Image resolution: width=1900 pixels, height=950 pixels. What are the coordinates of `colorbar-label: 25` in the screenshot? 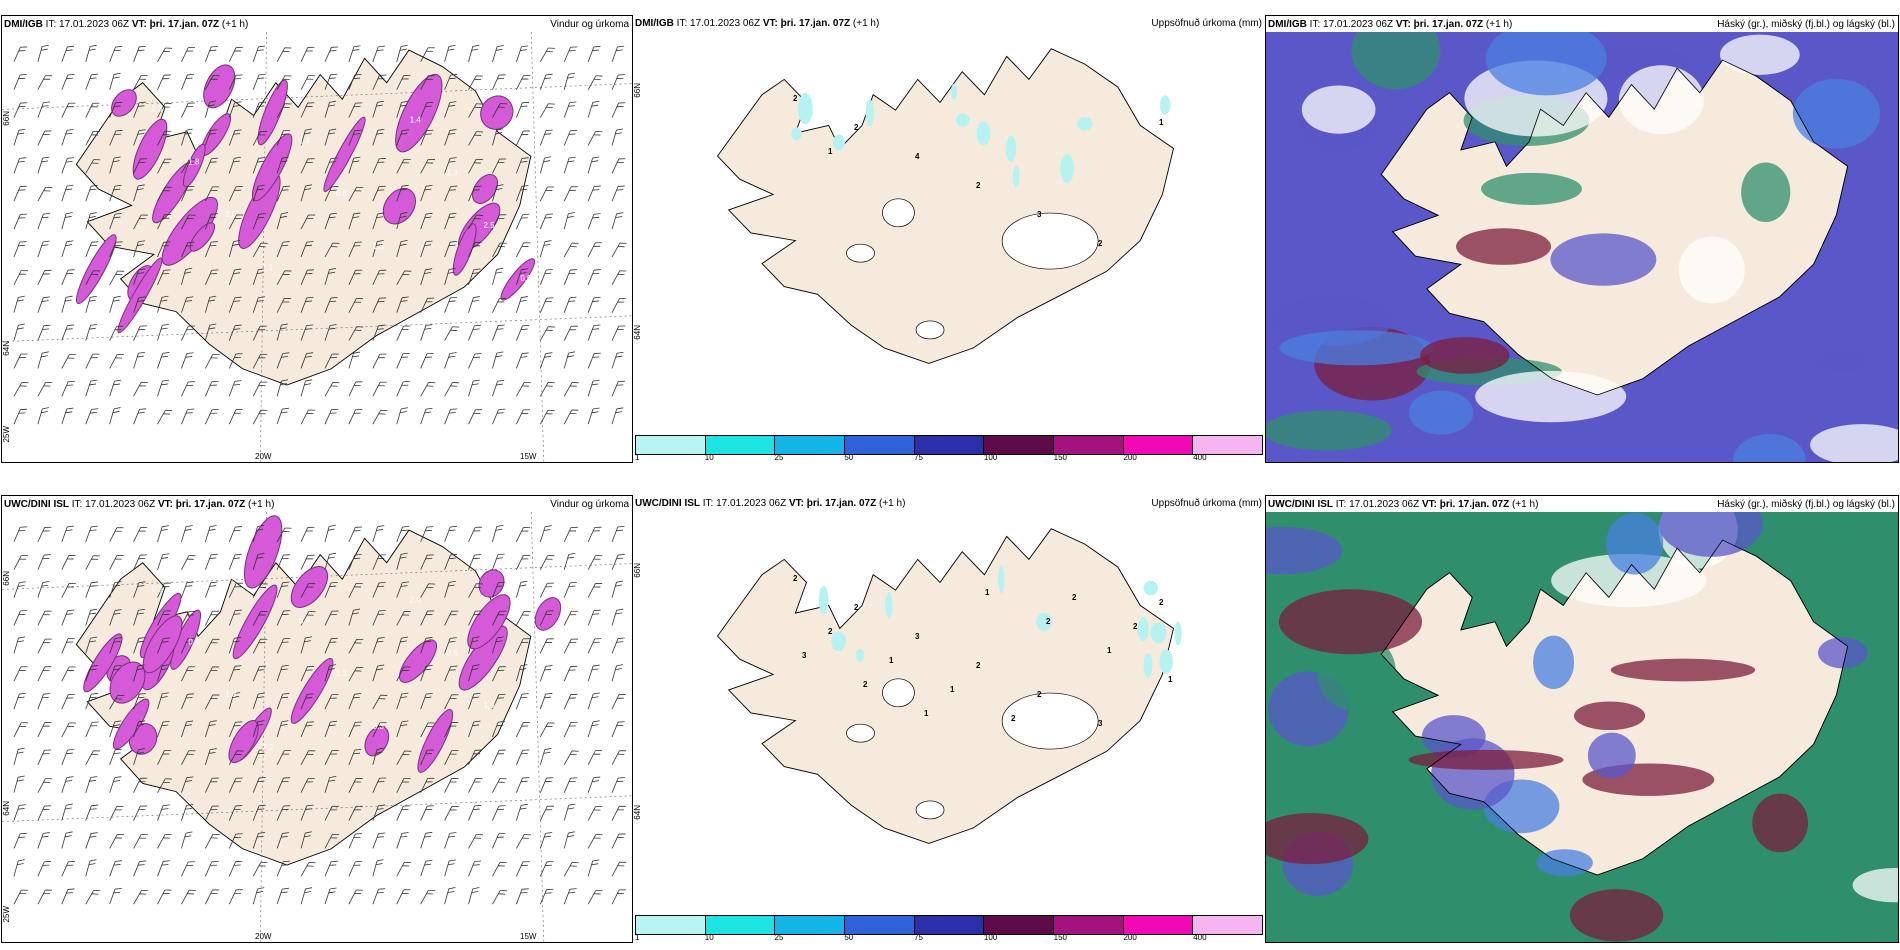 It's located at (779, 457).